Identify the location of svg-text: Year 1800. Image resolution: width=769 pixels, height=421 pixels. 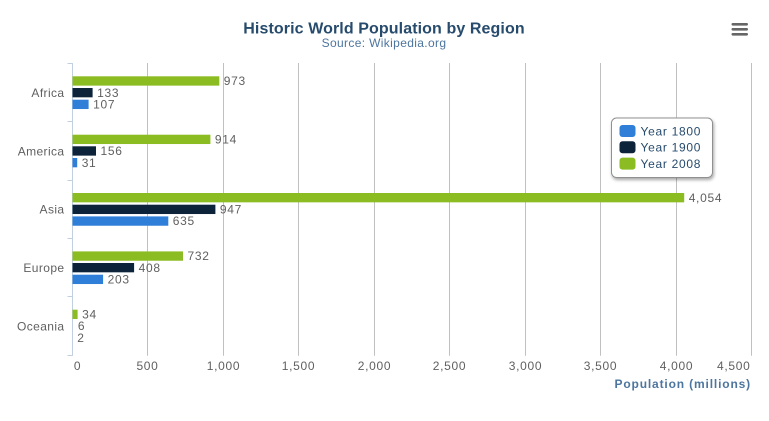
(671, 131).